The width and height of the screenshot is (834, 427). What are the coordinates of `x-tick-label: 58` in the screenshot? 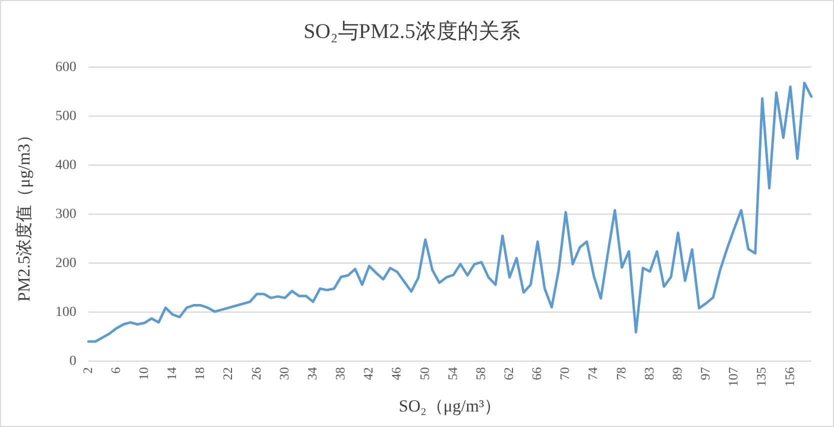 It's located at (480, 373).